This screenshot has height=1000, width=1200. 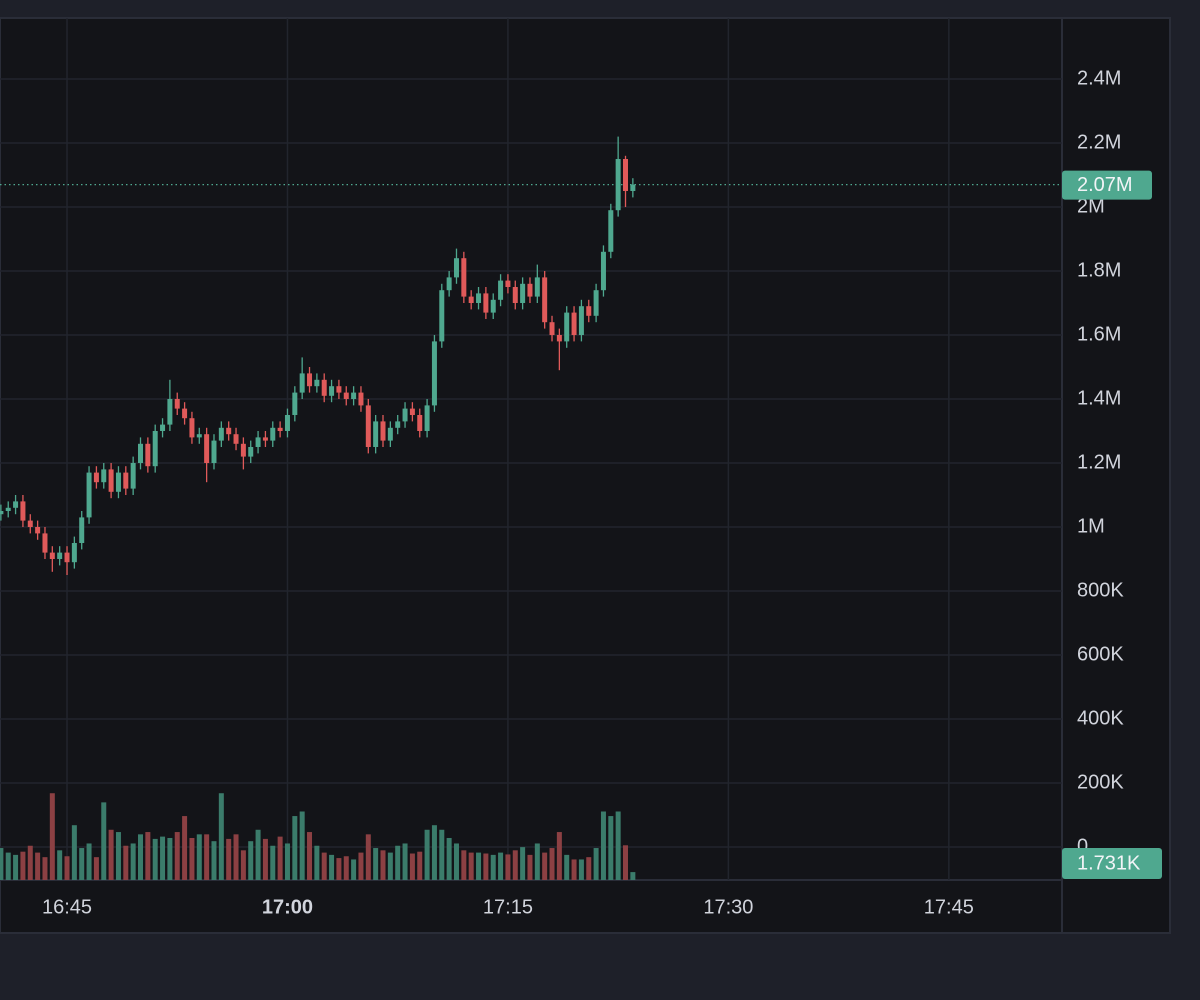 I want to click on x-tick-label: 17:45, so click(x=949, y=907).